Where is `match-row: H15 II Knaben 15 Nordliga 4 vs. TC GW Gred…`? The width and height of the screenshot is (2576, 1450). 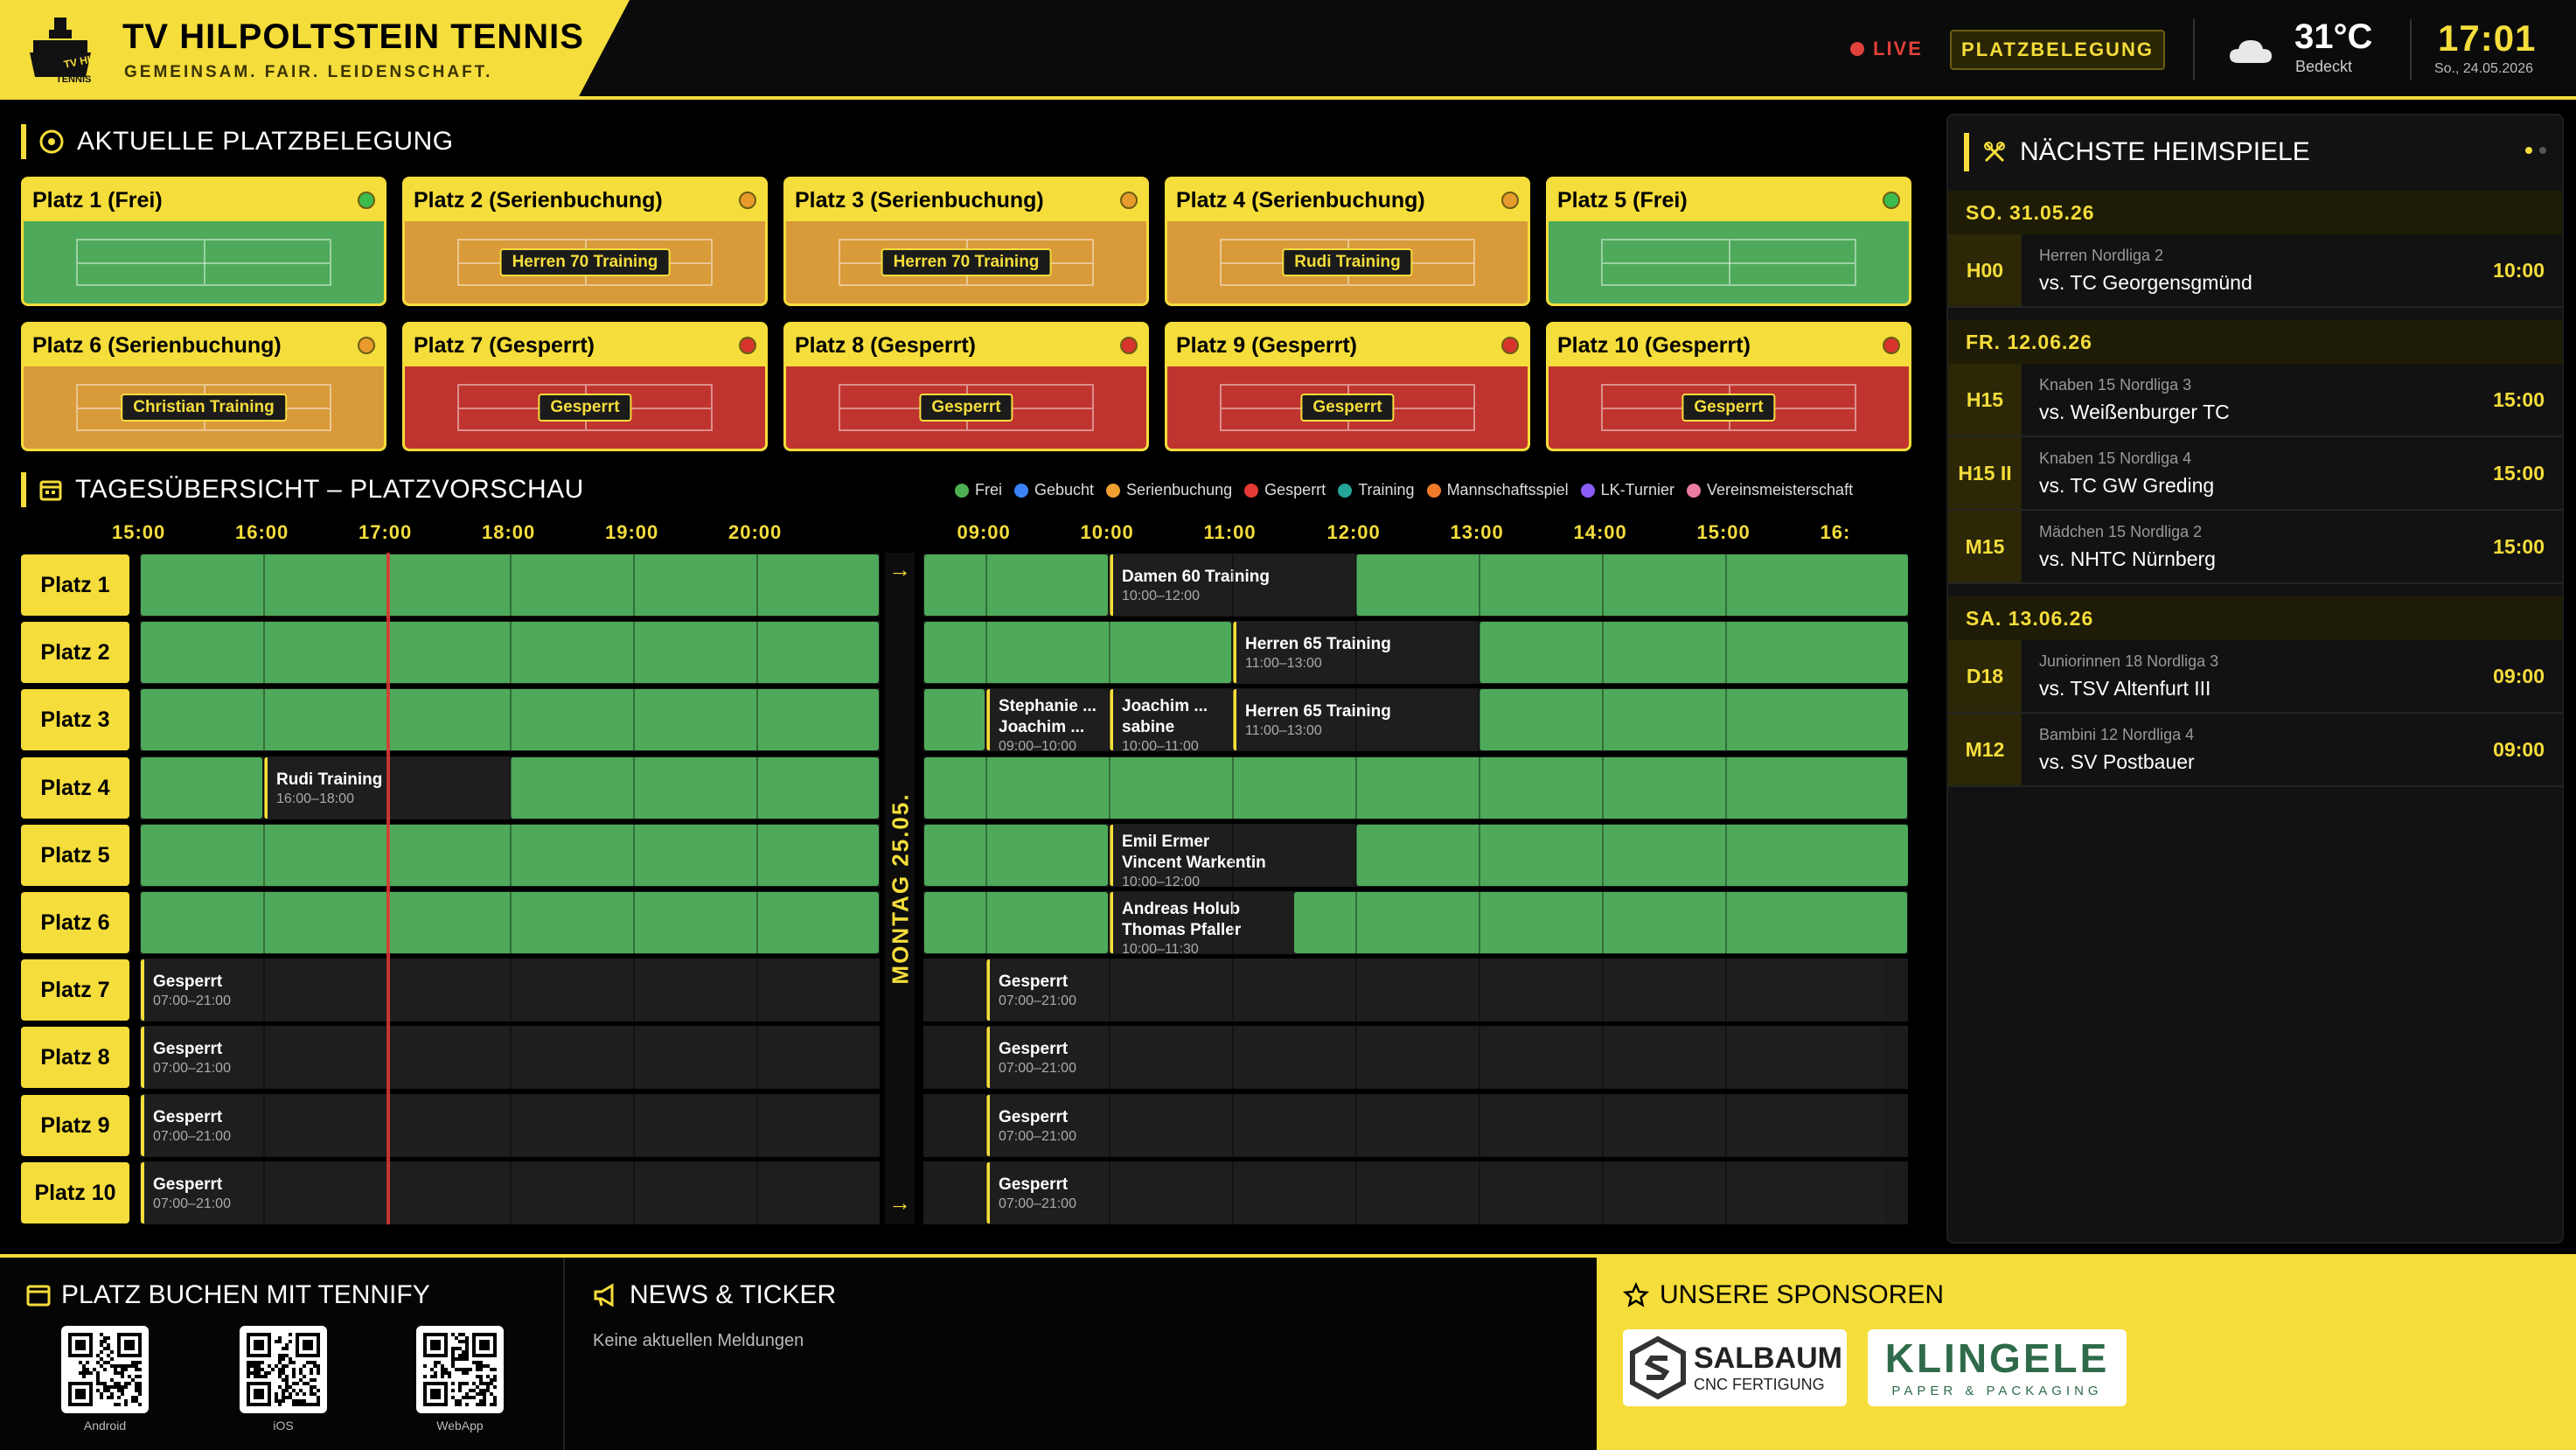 match-row: H15 II Knaben 15 Nordliga 4 vs. TC GW Gred… is located at coordinates (2255, 474).